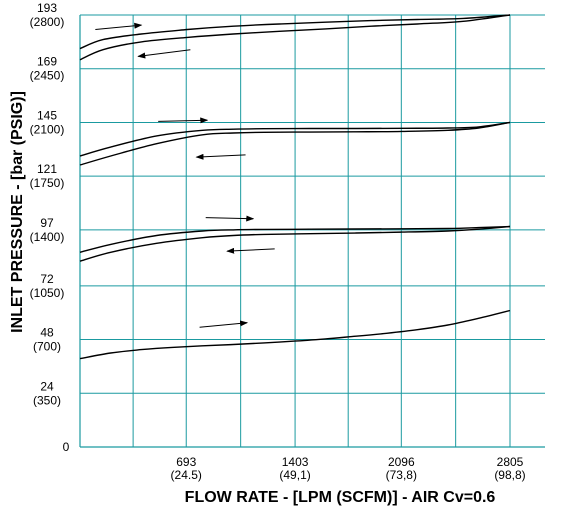  Describe the element at coordinates (295, 462) in the screenshot. I see `x-tick-label: 1403` at that location.